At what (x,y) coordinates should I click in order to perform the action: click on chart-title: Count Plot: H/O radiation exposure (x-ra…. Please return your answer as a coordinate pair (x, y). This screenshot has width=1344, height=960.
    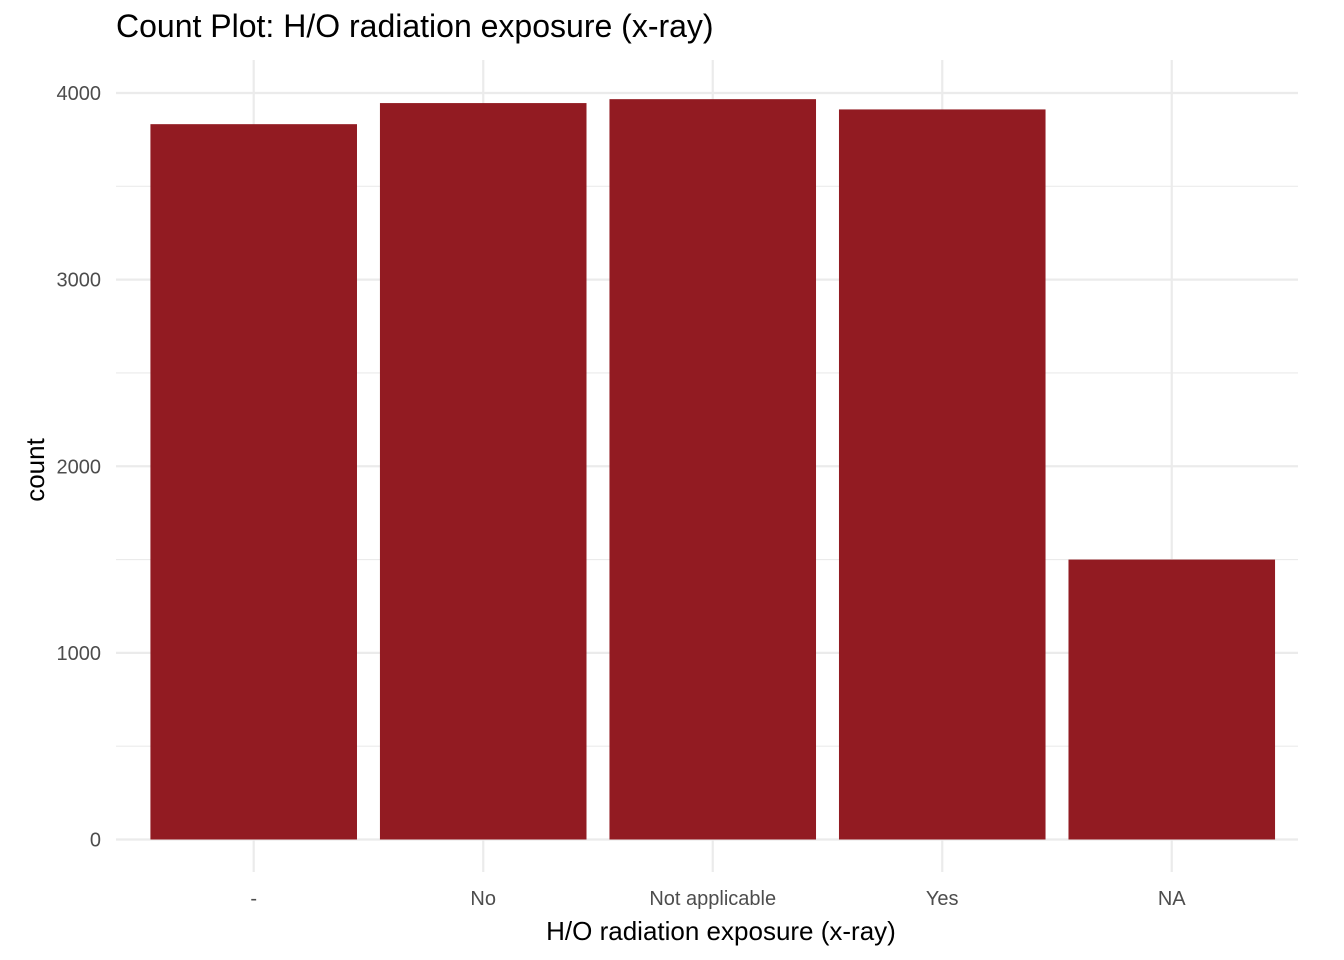
    Looking at the image, I should click on (415, 26).